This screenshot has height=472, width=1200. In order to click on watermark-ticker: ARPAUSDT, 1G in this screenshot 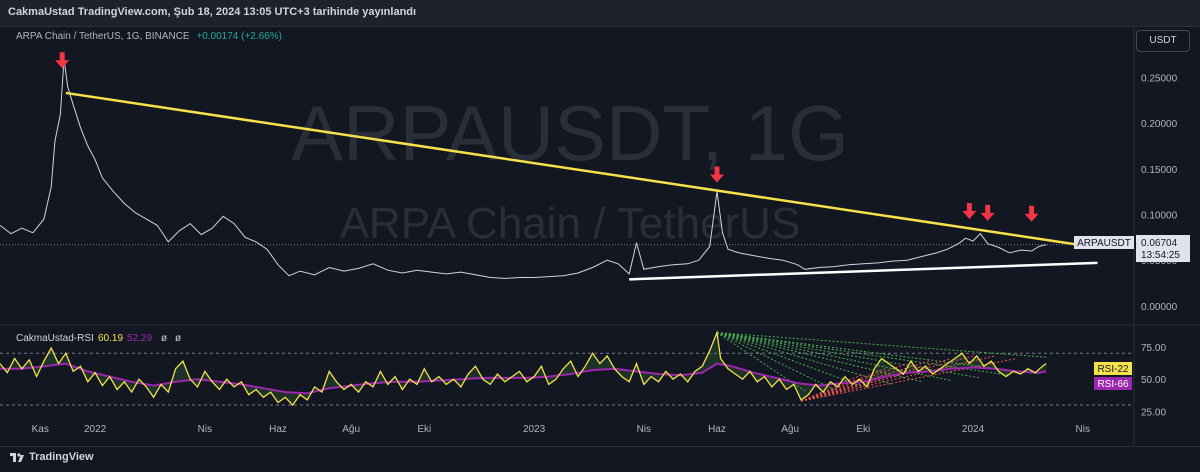, I will do `click(570, 133)`.